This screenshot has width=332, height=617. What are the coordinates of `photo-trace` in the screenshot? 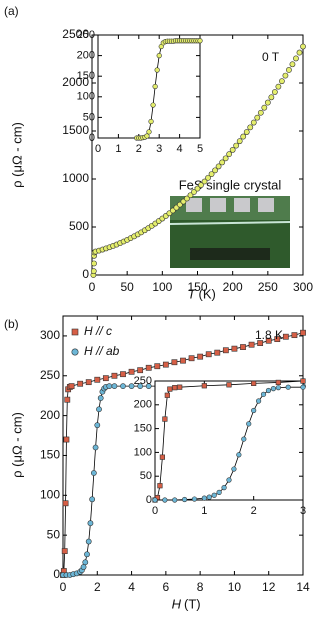 It's located at (230, 223).